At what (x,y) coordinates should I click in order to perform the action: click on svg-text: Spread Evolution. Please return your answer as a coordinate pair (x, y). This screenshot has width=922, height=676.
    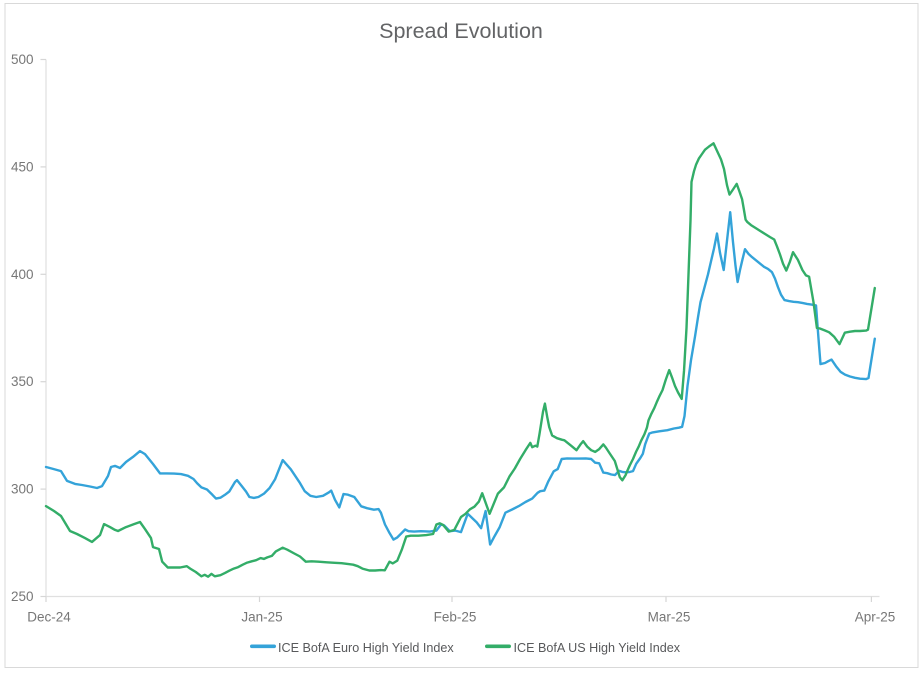
    Looking at the image, I should click on (461, 31).